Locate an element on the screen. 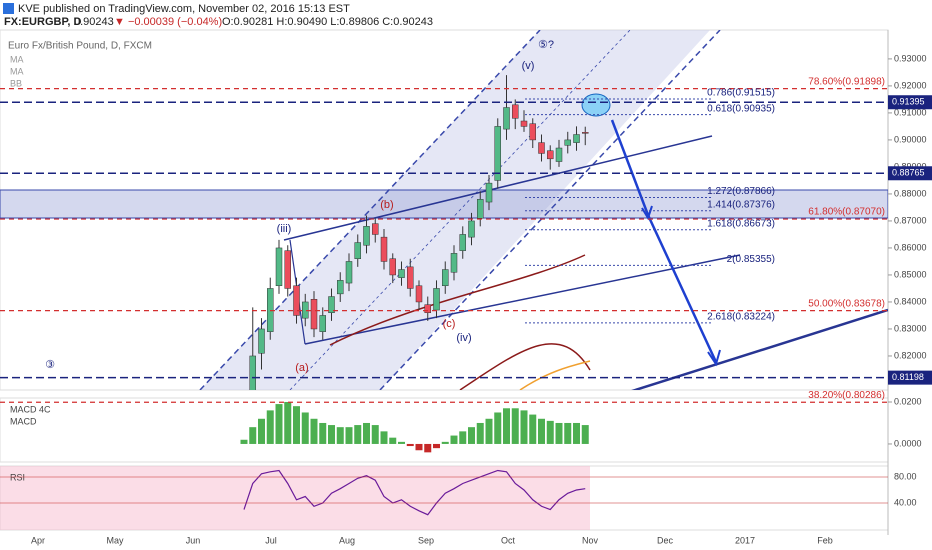 This screenshot has width=932, height=550. wave-label: ⑤? is located at coordinates (546, 45).